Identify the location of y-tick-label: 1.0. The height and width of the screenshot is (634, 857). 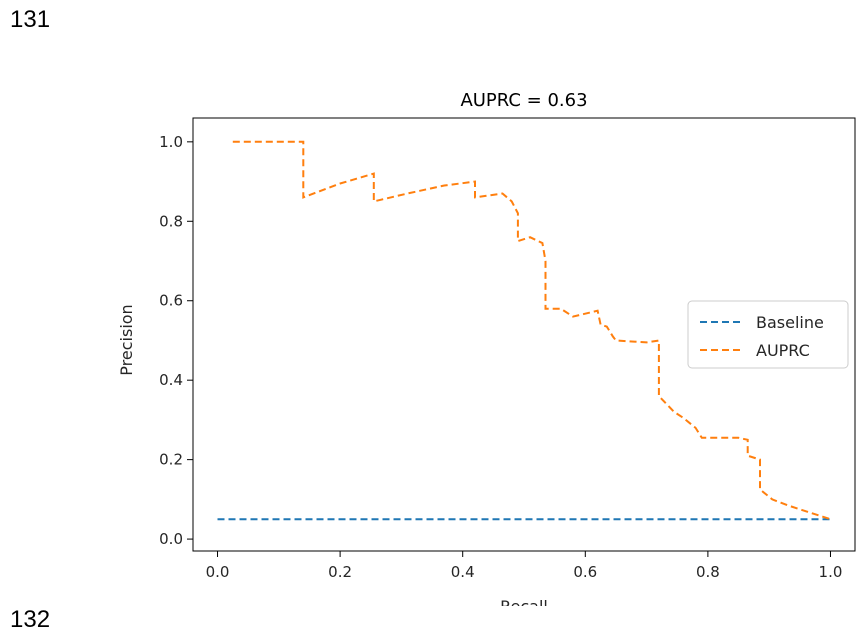
(171, 142).